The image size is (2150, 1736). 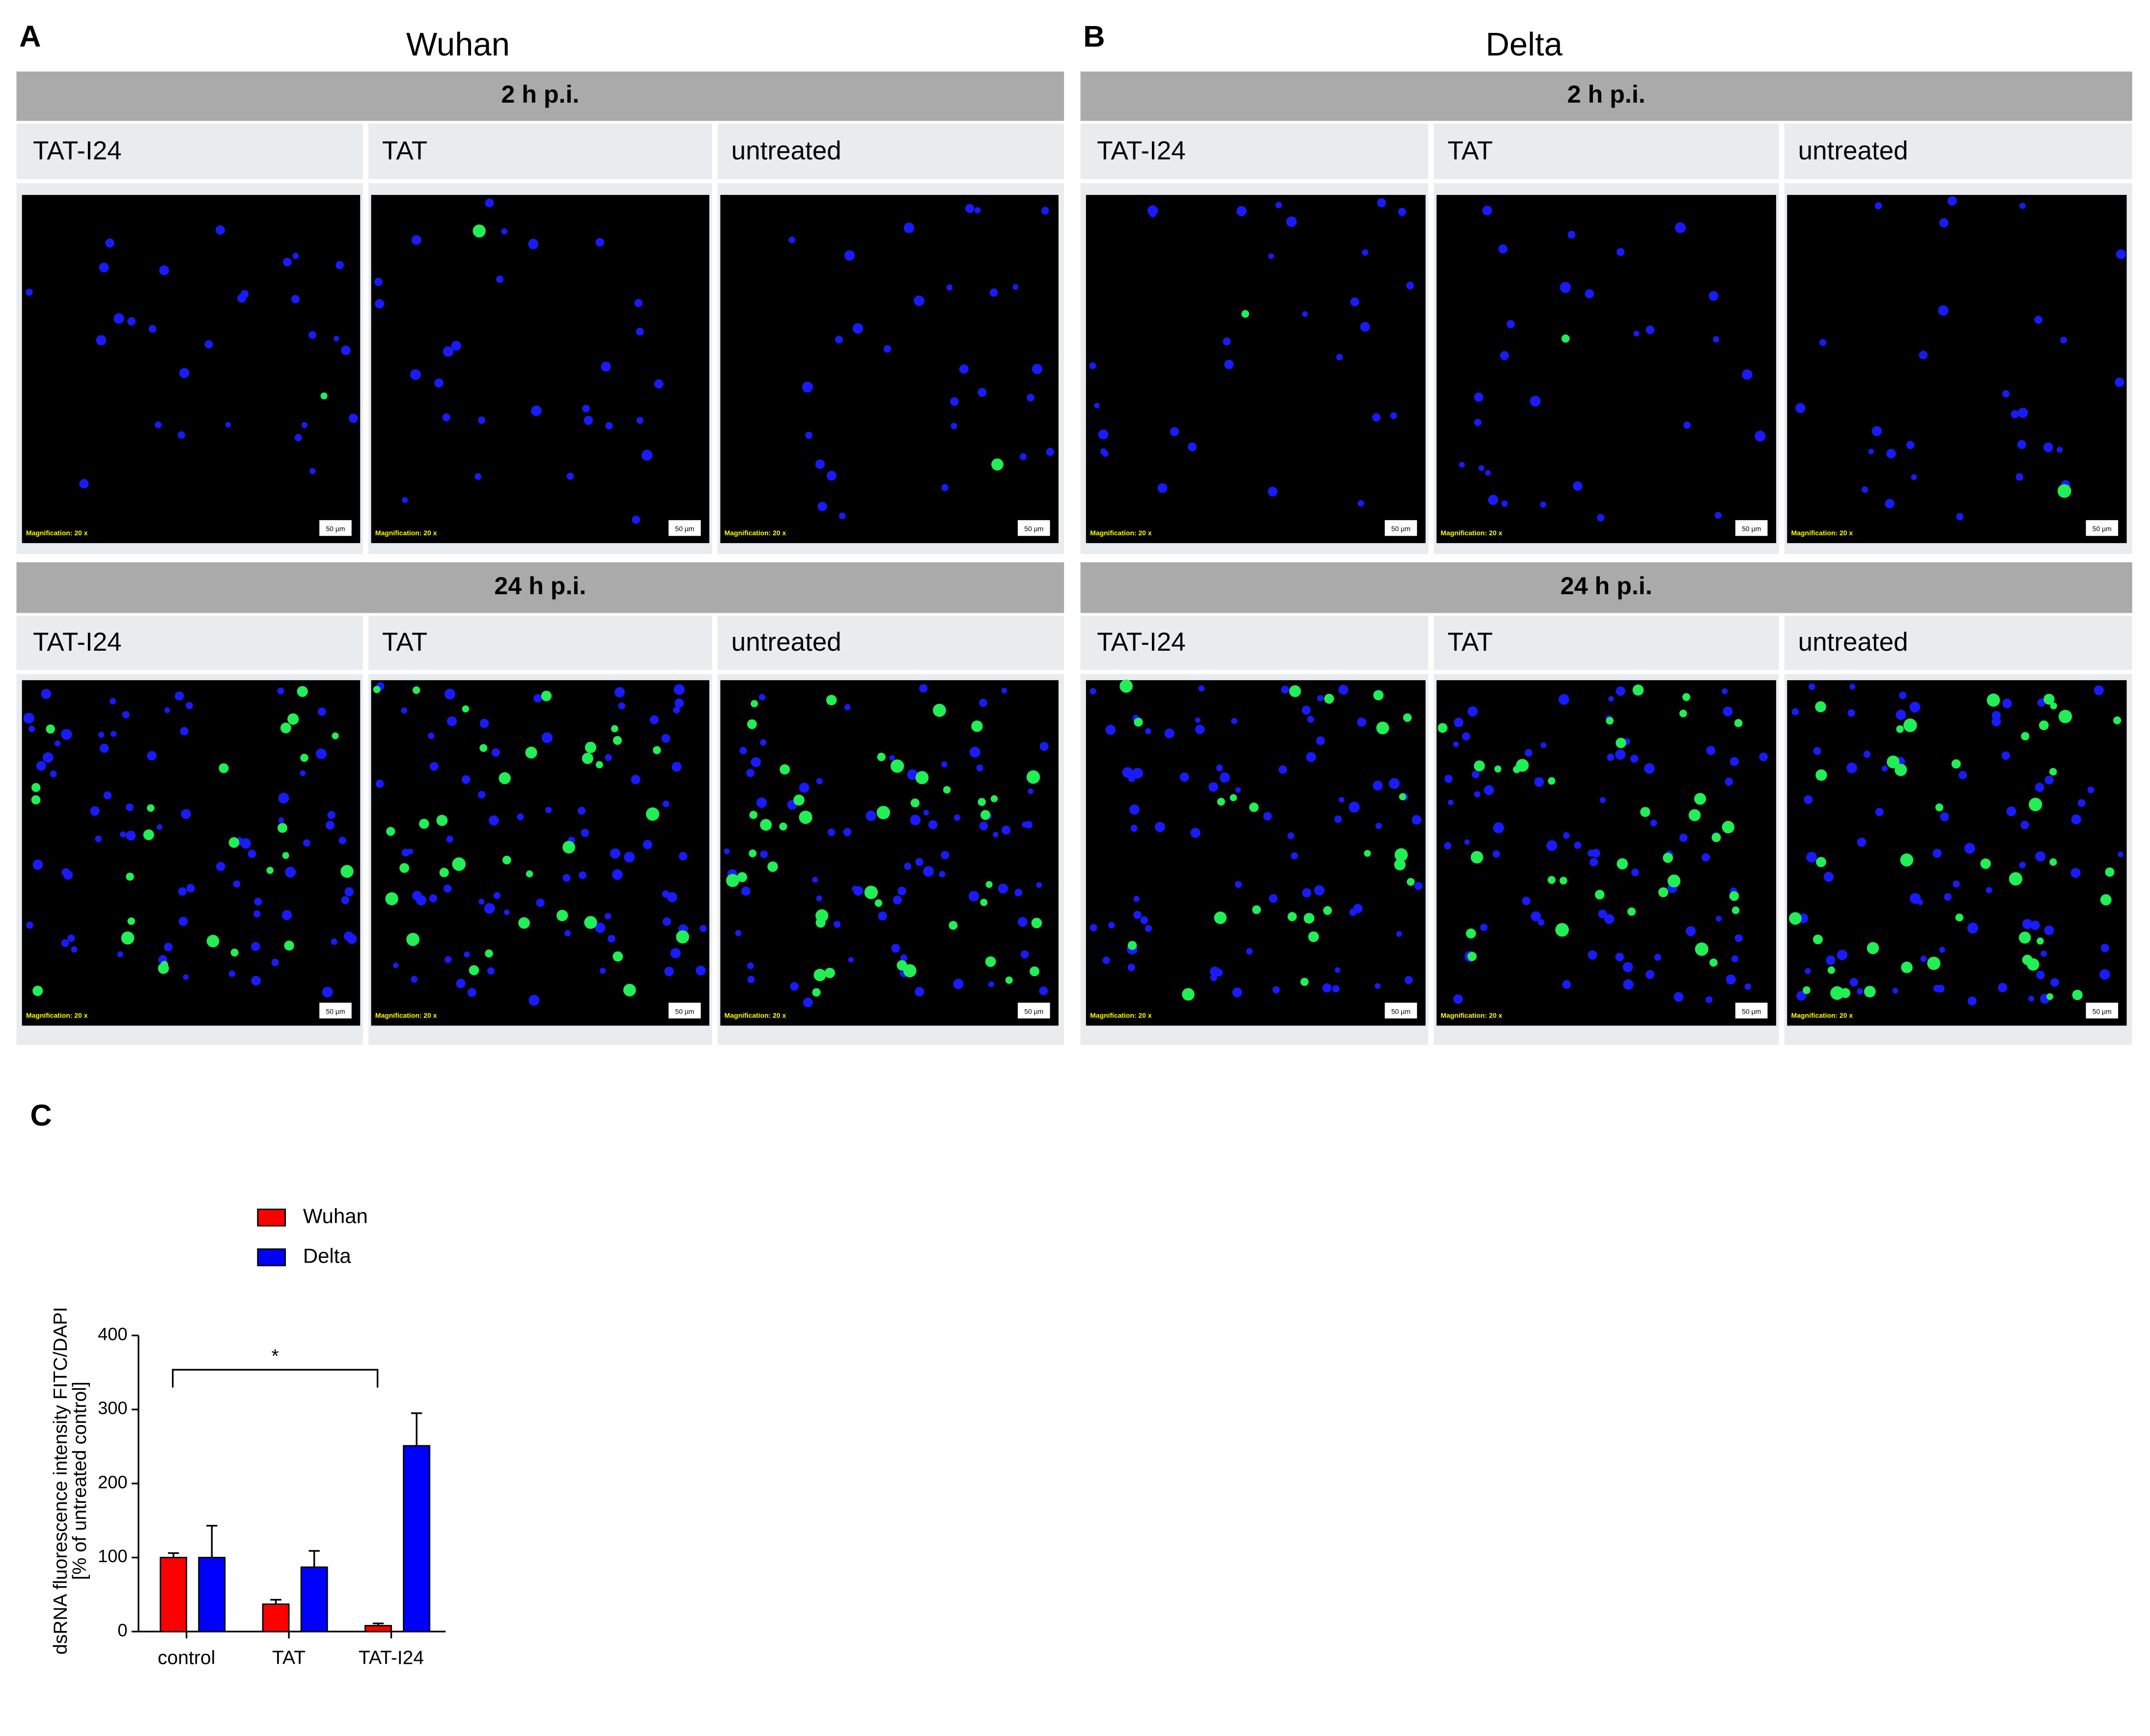 I want to click on x-tick-label: TAT-I24, so click(x=391, y=1657).